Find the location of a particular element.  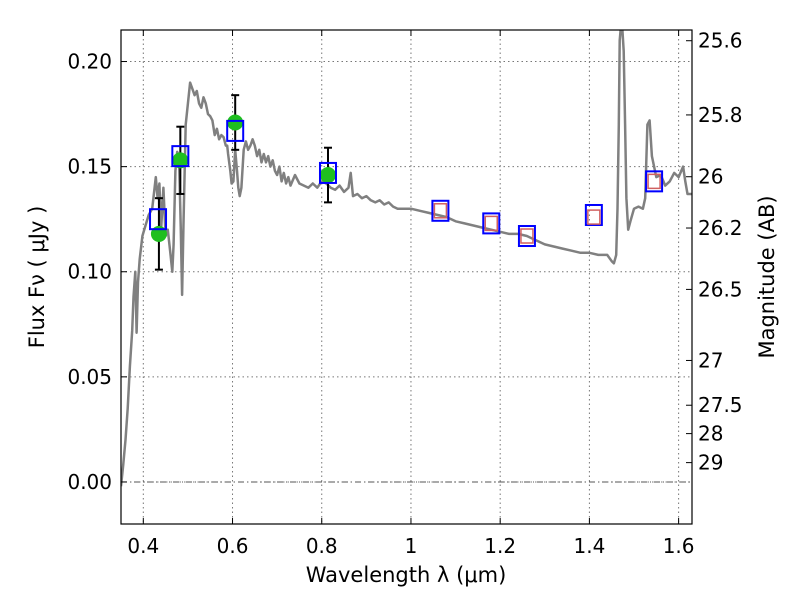

right-tick-label: 28 is located at coordinates (710, 434).